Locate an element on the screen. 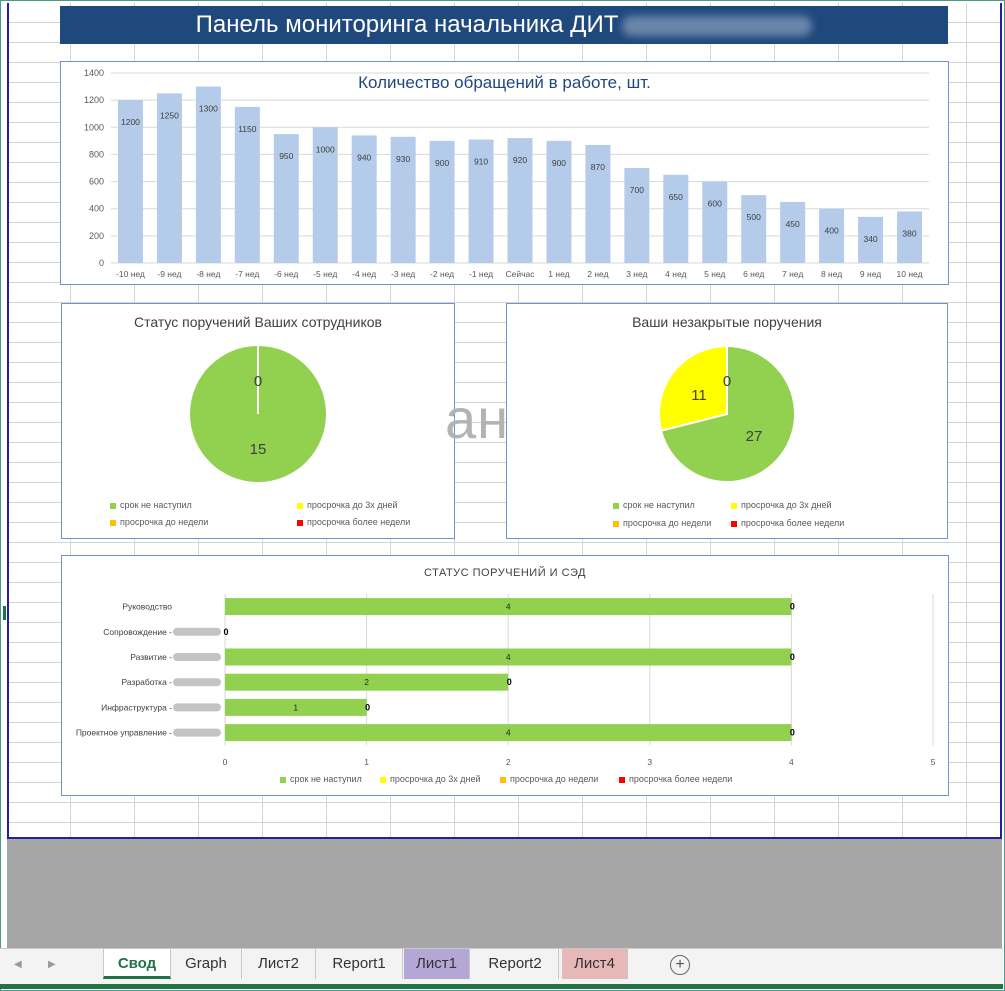 This screenshot has width=1005, height=991. data-label: 400 is located at coordinates (832, 231).